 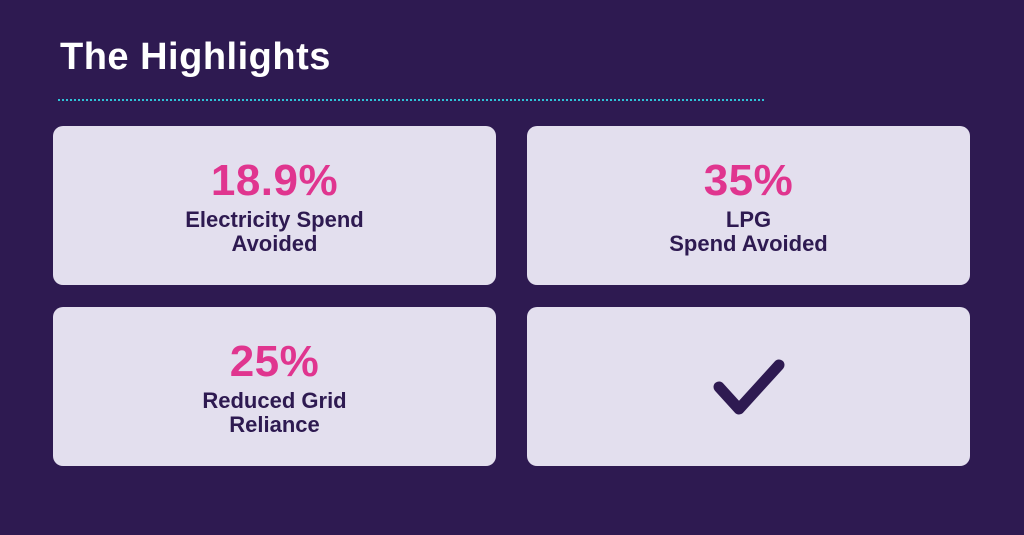 I want to click on highlight-label: Reduced Grid Reliance, so click(x=274, y=412).